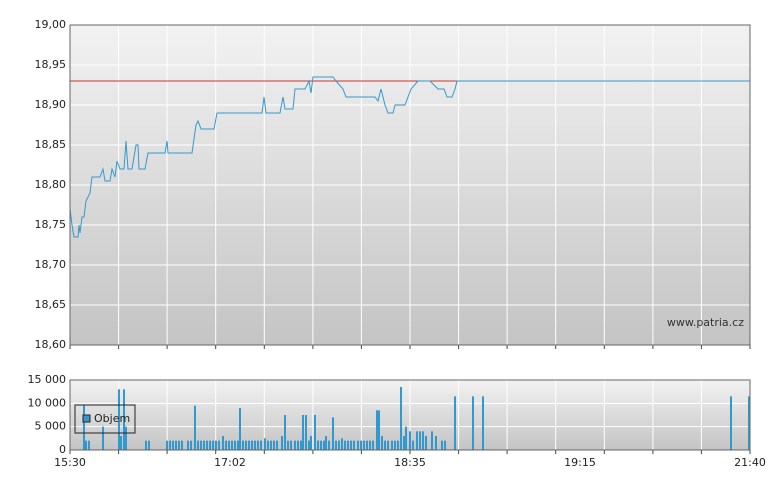 Image resolution: width=780 pixels, height=490 pixels. What do you see at coordinates (750, 462) in the screenshot?
I see `x-tick-label: 21:40` at bounding box center [750, 462].